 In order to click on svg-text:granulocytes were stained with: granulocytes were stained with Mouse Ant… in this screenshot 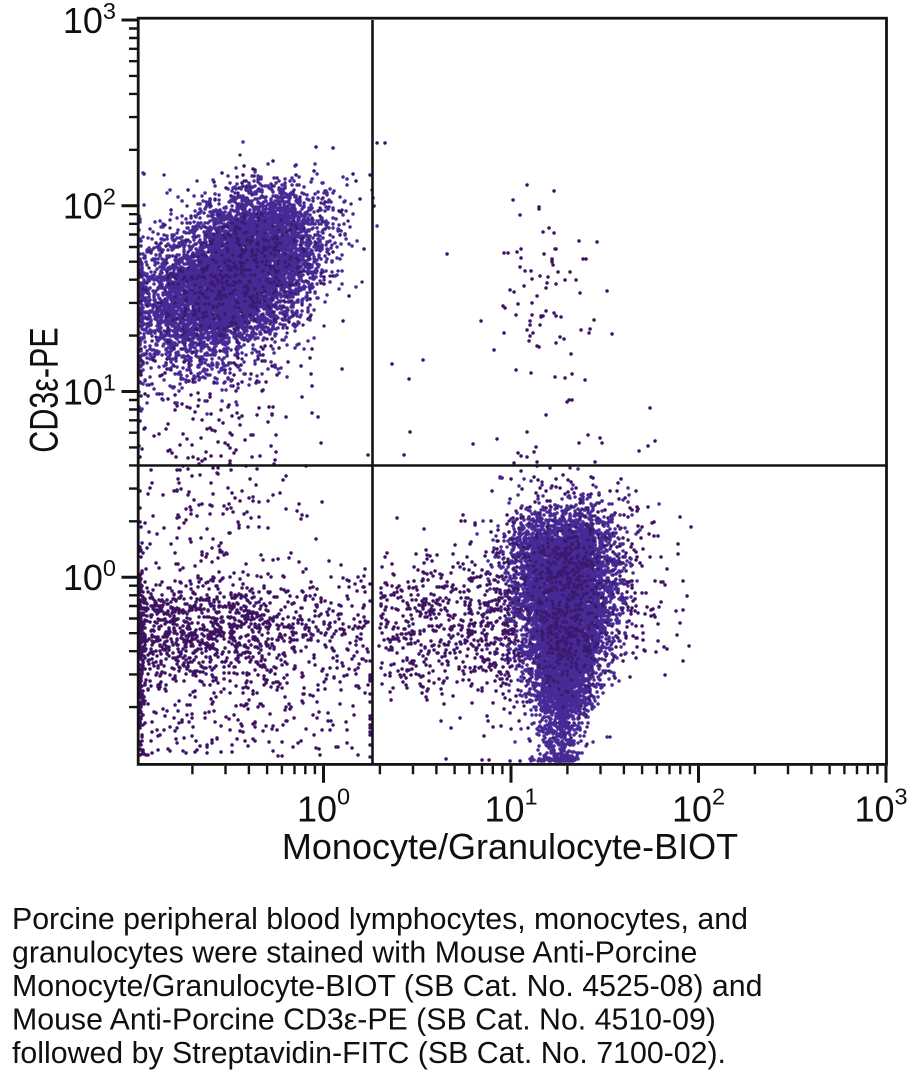, I will do `click(354, 953)`.